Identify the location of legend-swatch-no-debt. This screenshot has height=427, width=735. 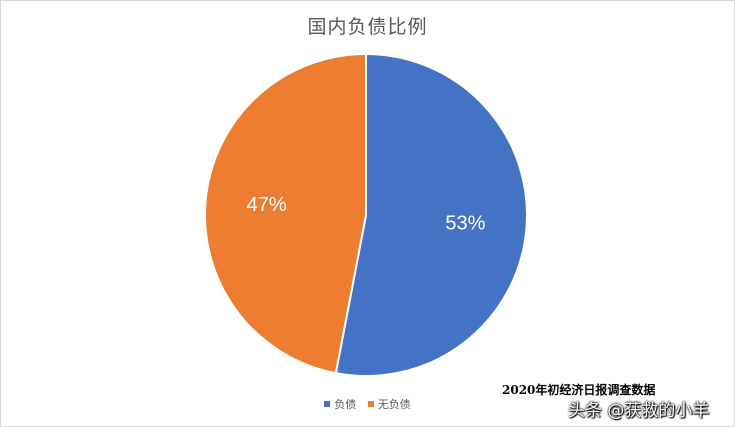
(370, 404).